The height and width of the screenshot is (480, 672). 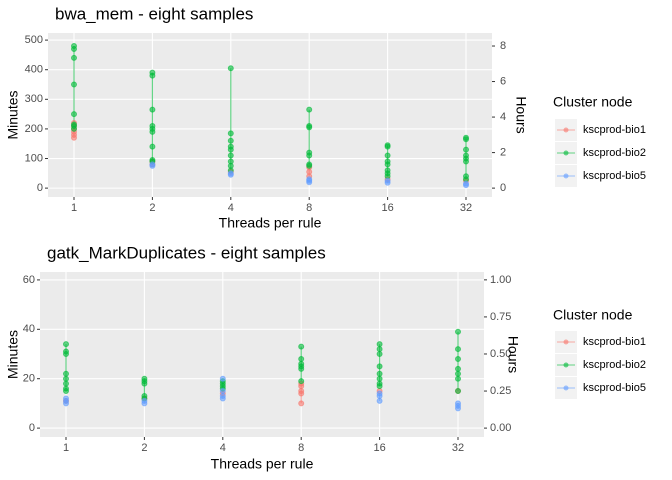 I want to click on y2-tick-label: 0.75, so click(x=500, y=317).